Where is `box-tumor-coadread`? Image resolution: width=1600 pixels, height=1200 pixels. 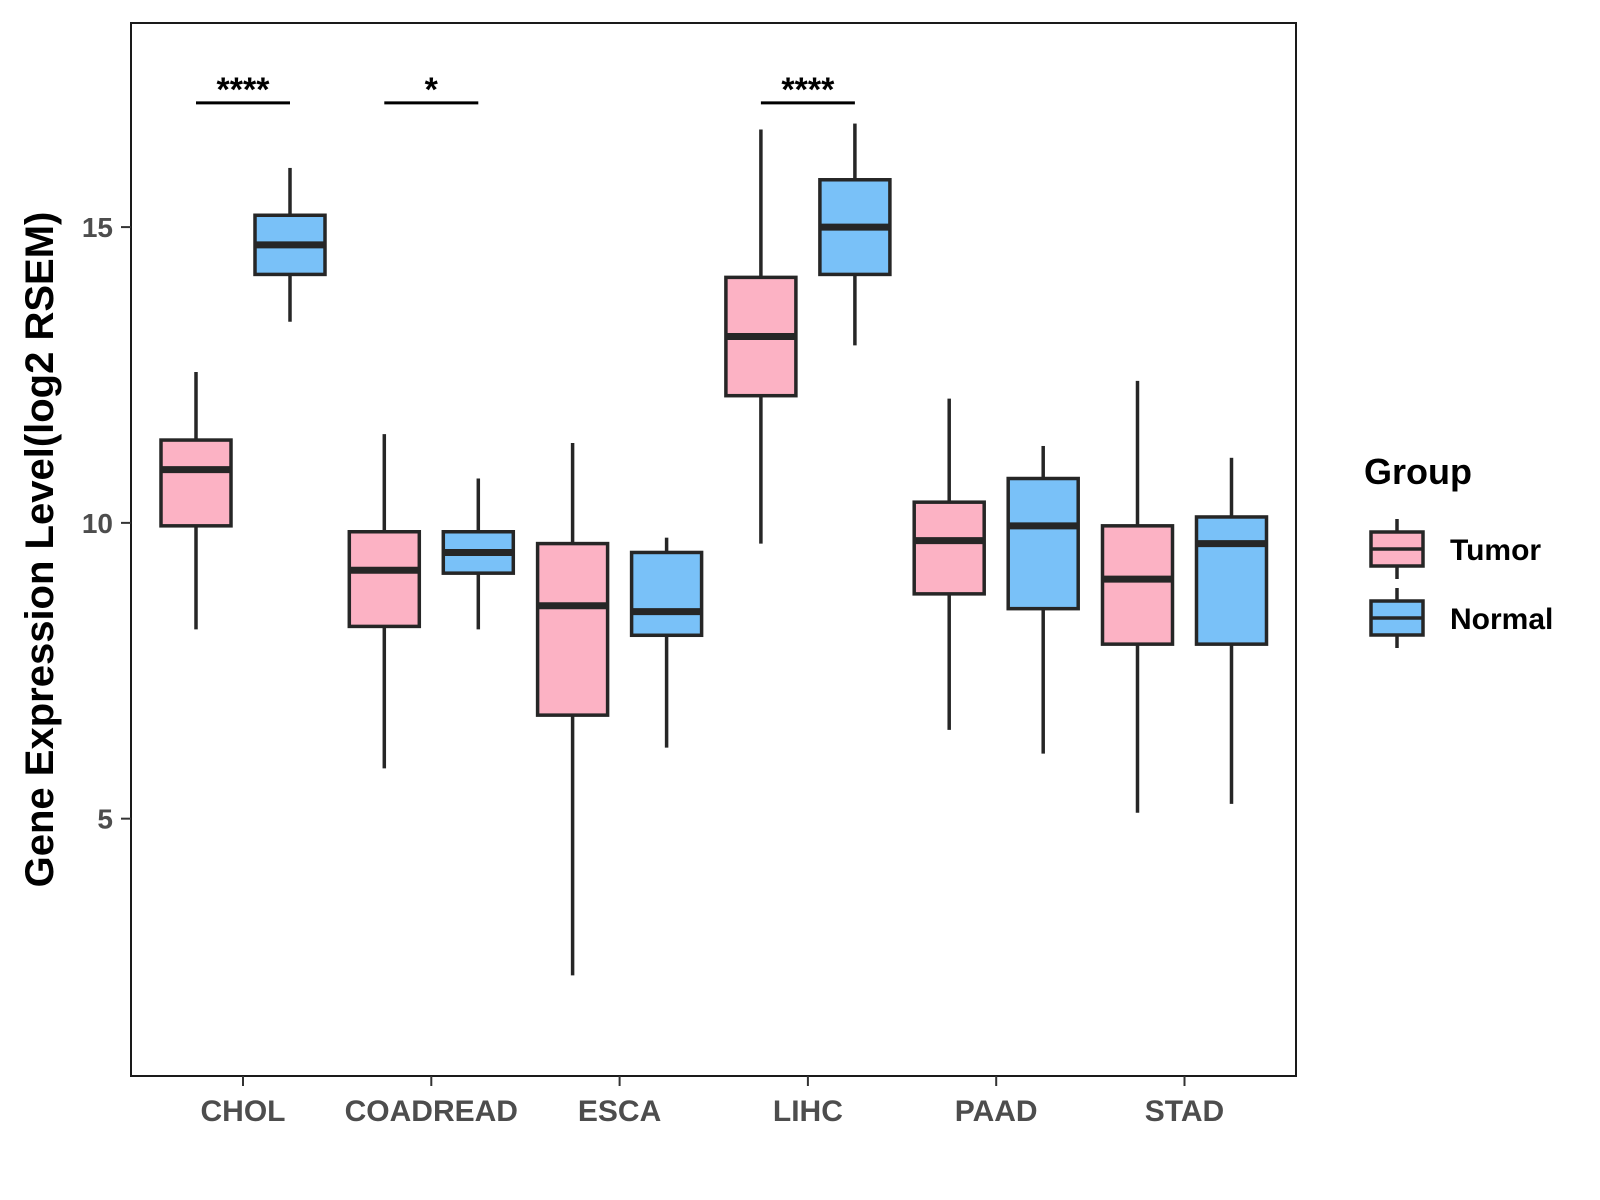
box-tumor-coadread is located at coordinates (384, 601).